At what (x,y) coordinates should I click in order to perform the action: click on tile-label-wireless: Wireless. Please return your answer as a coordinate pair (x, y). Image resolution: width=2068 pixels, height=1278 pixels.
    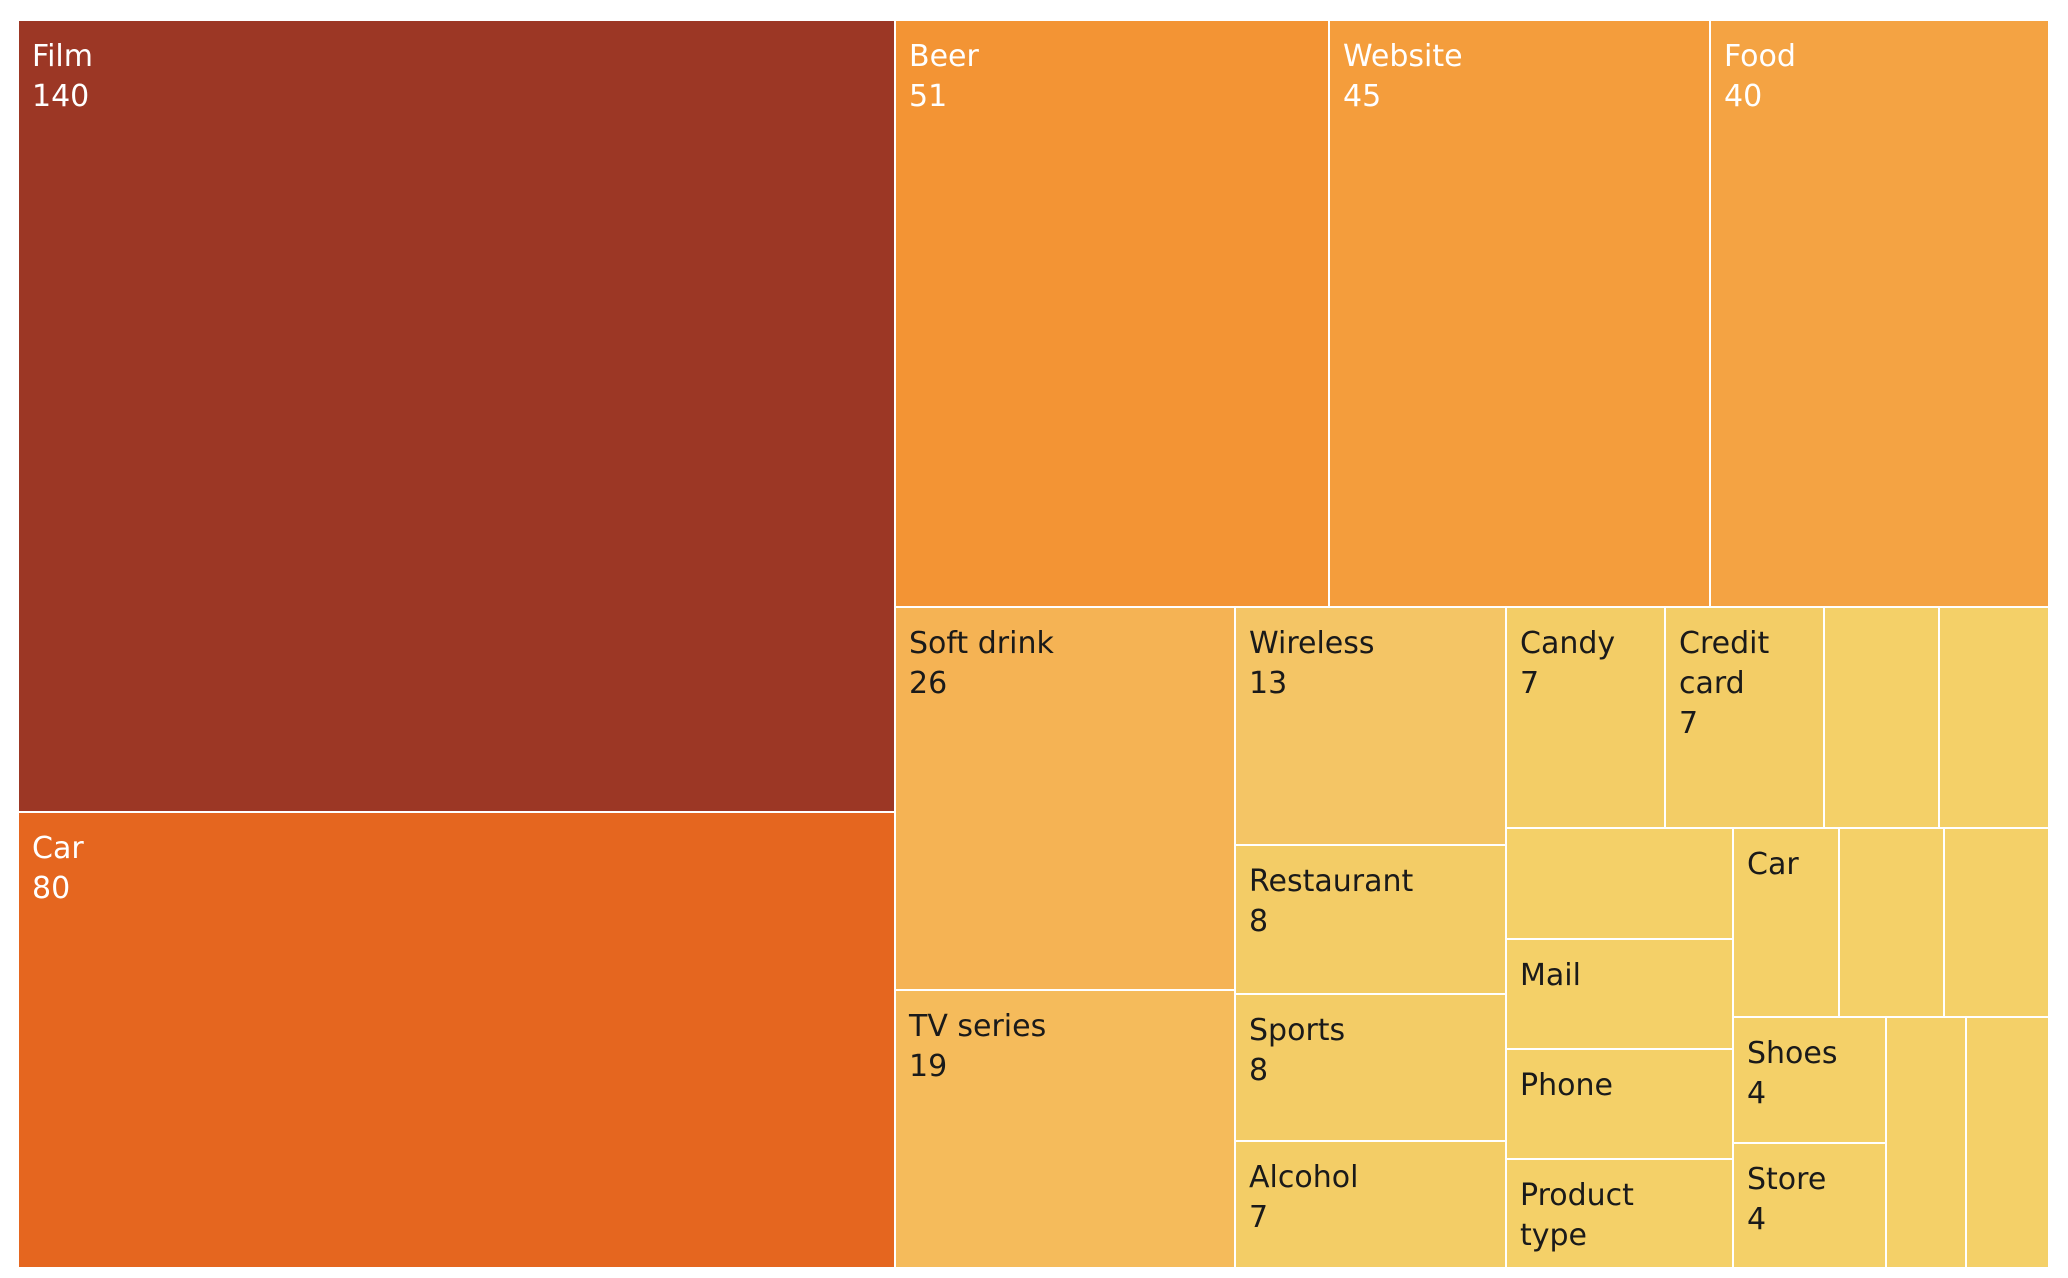
    Looking at the image, I should click on (1312, 643).